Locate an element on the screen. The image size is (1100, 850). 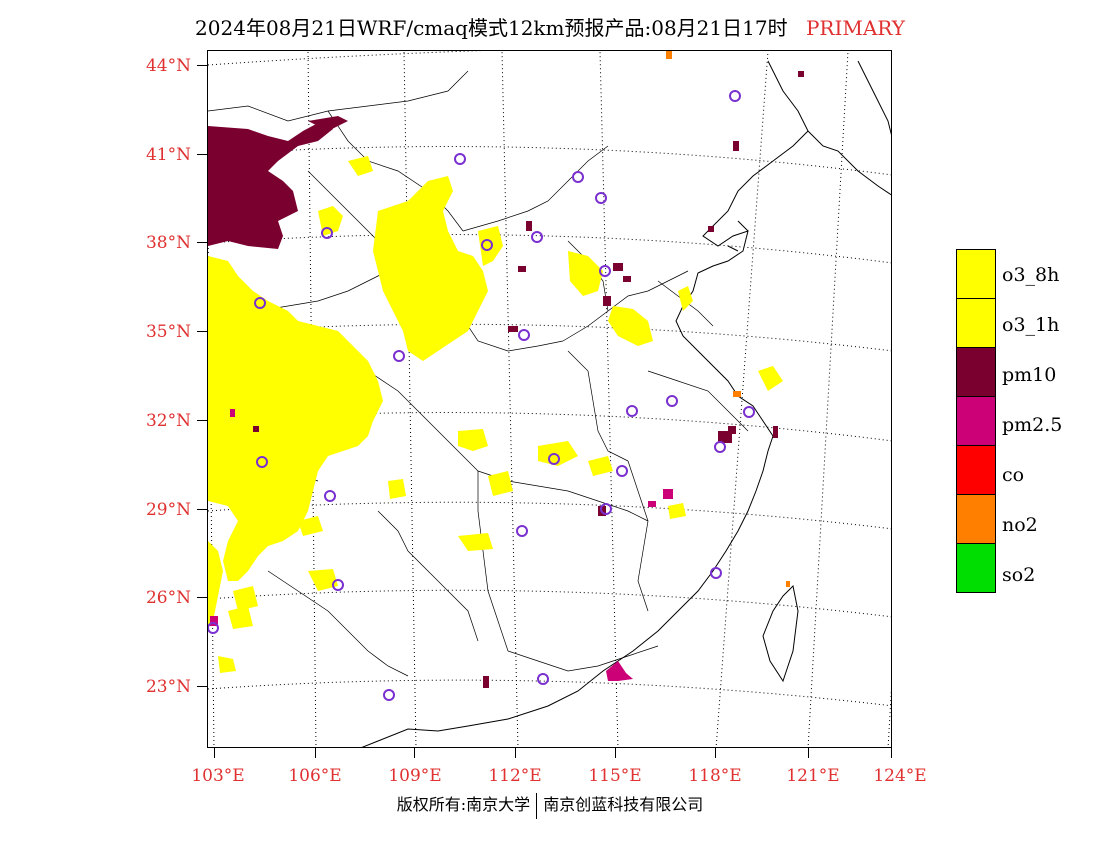
copyright-left: 版权所有:南京大学 is located at coordinates (463, 804).